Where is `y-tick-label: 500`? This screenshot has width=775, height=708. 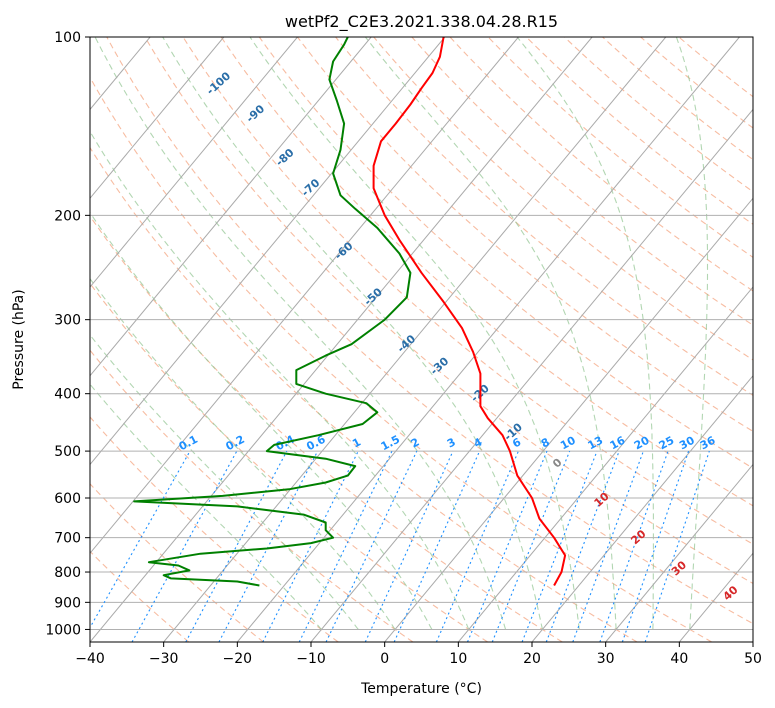 y-tick-label: 500 is located at coordinates (67, 452).